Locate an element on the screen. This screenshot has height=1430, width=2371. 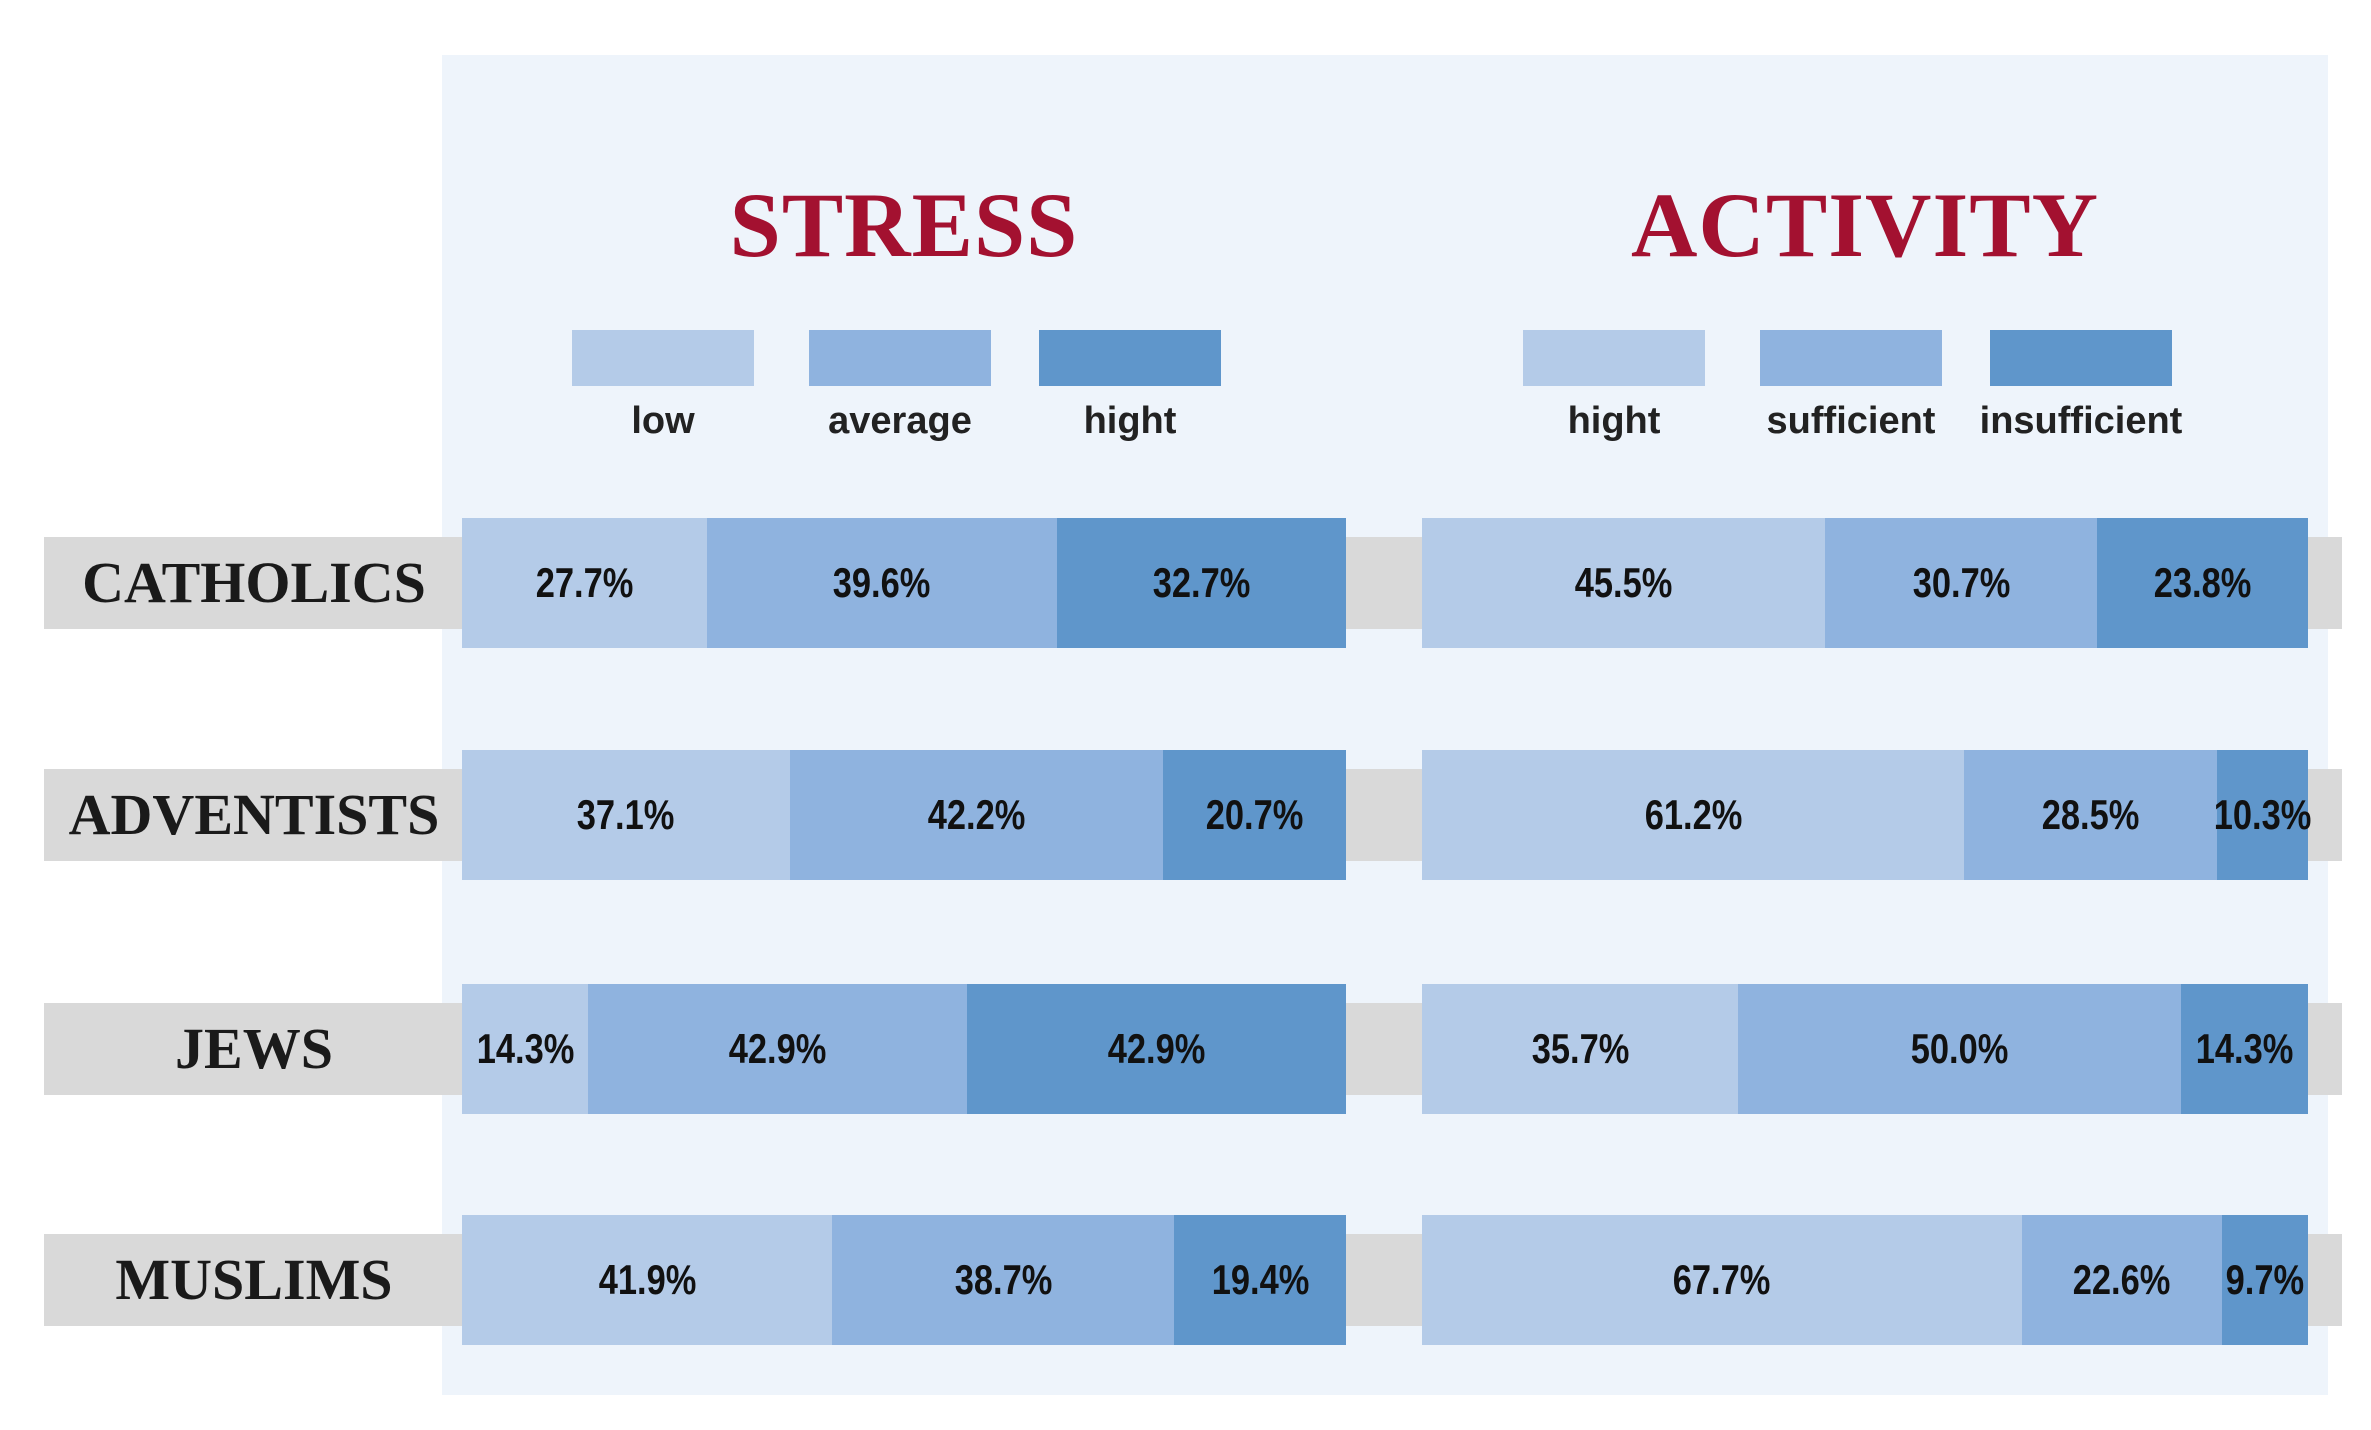
bar-segment-stress-muslims-average: 38.7% is located at coordinates (1003, 1280).